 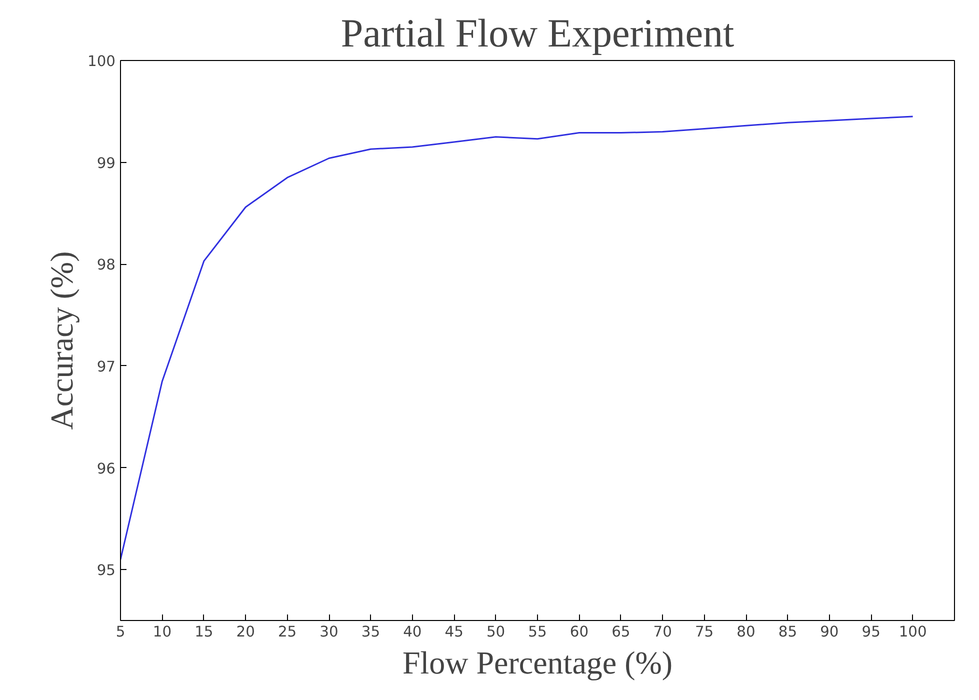 I want to click on x-tick-label: 45, so click(x=454, y=632).